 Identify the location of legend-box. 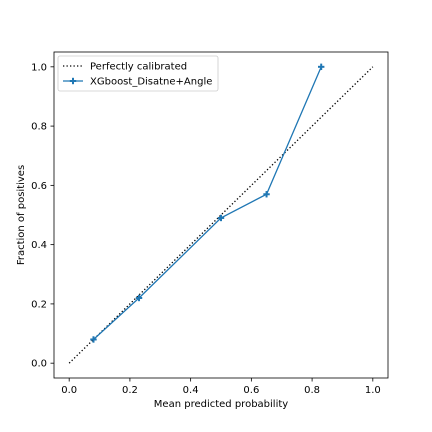
(138, 73).